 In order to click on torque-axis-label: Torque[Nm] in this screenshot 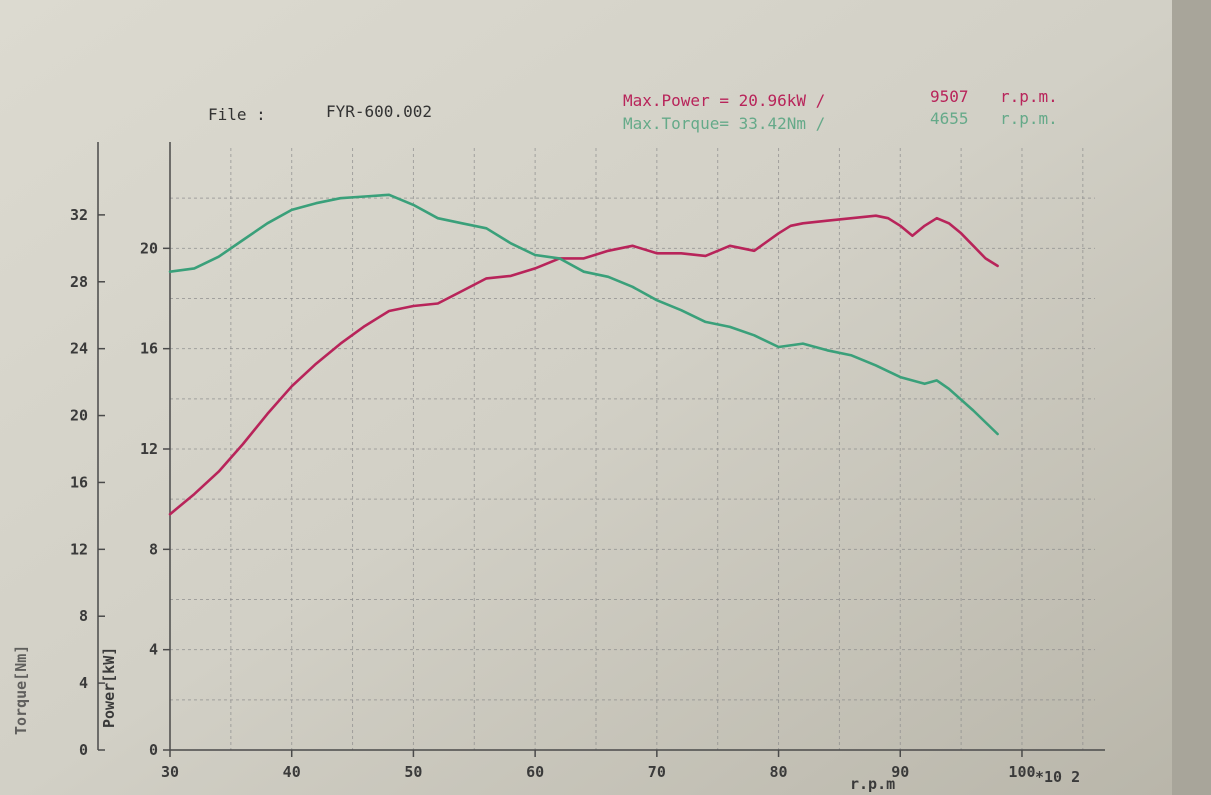, I will do `click(21, 690)`.